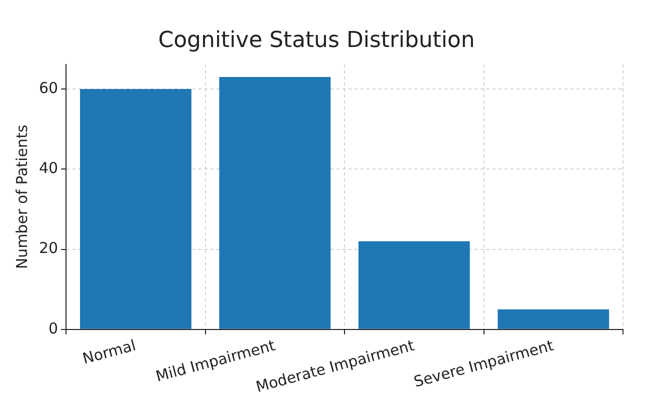 The image size is (663, 410). I want to click on y-tick-label: 20, so click(48, 248).